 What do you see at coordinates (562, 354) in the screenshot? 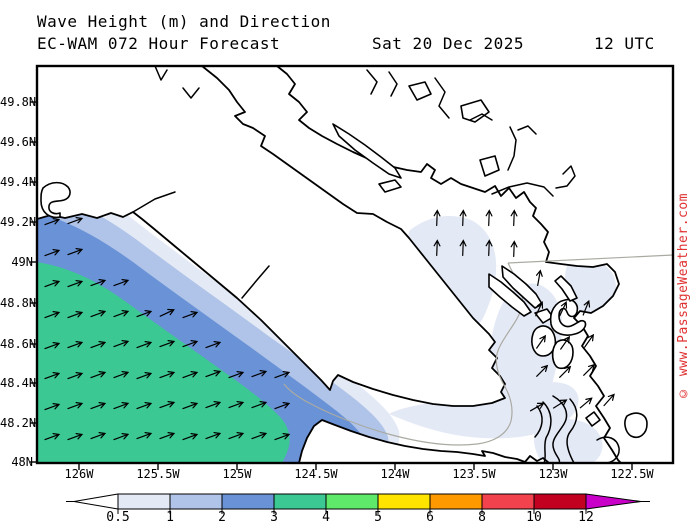
I see `lopez-island` at bounding box center [562, 354].